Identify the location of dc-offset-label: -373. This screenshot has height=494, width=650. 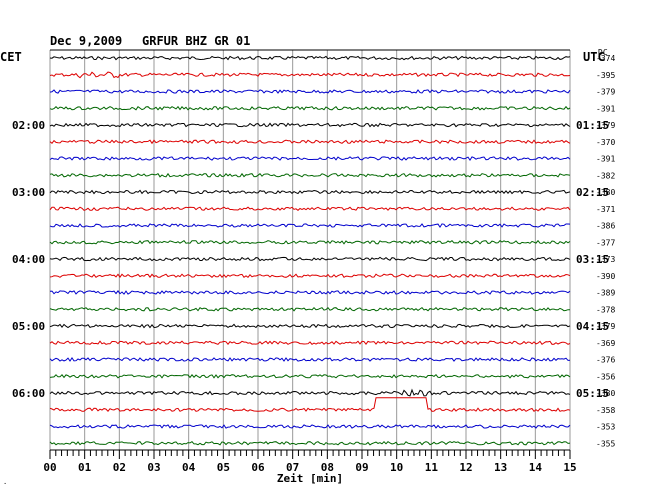
(605, 259).